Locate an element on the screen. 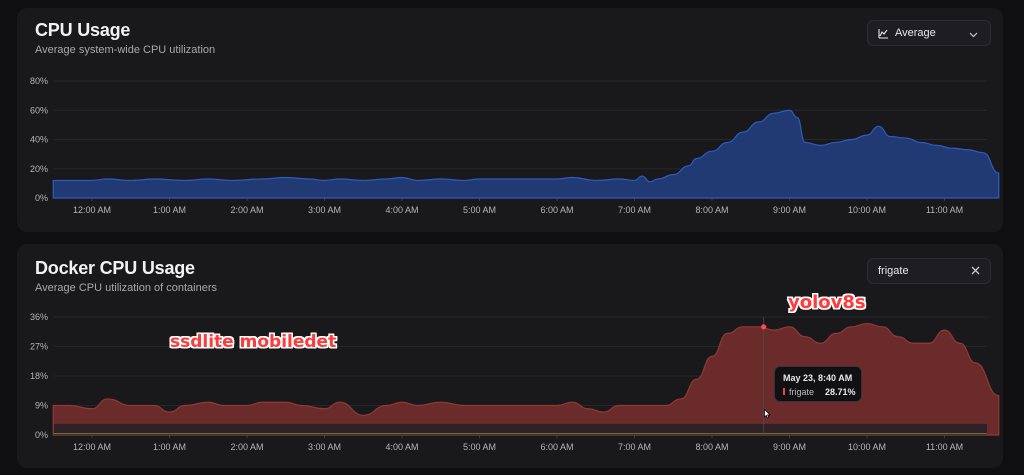 This screenshot has height=475, width=1024. y-tick-label: 20% is located at coordinates (39, 169).